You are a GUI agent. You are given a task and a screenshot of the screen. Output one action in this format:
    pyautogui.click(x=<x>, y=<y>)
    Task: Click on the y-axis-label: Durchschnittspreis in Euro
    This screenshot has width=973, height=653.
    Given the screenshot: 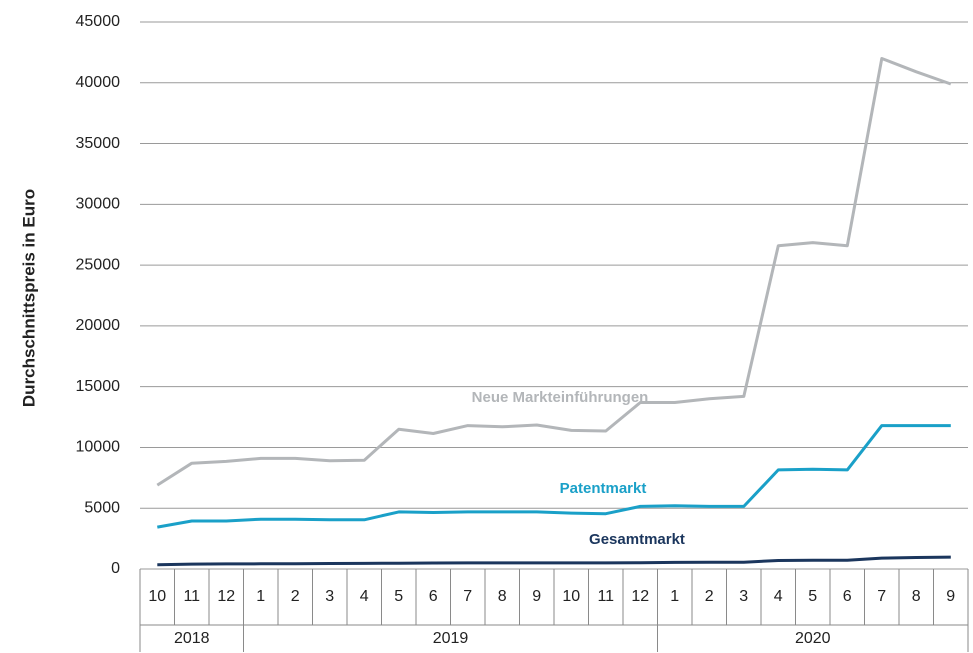 What is the action you would take?
    pyautogui.click(x=28, y=298)
    